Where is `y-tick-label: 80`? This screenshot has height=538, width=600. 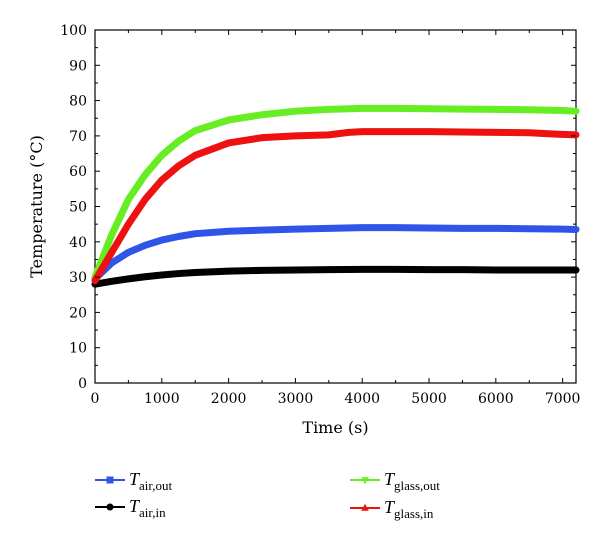
y-tick-label: 80 is located at coordinates (78, 102).